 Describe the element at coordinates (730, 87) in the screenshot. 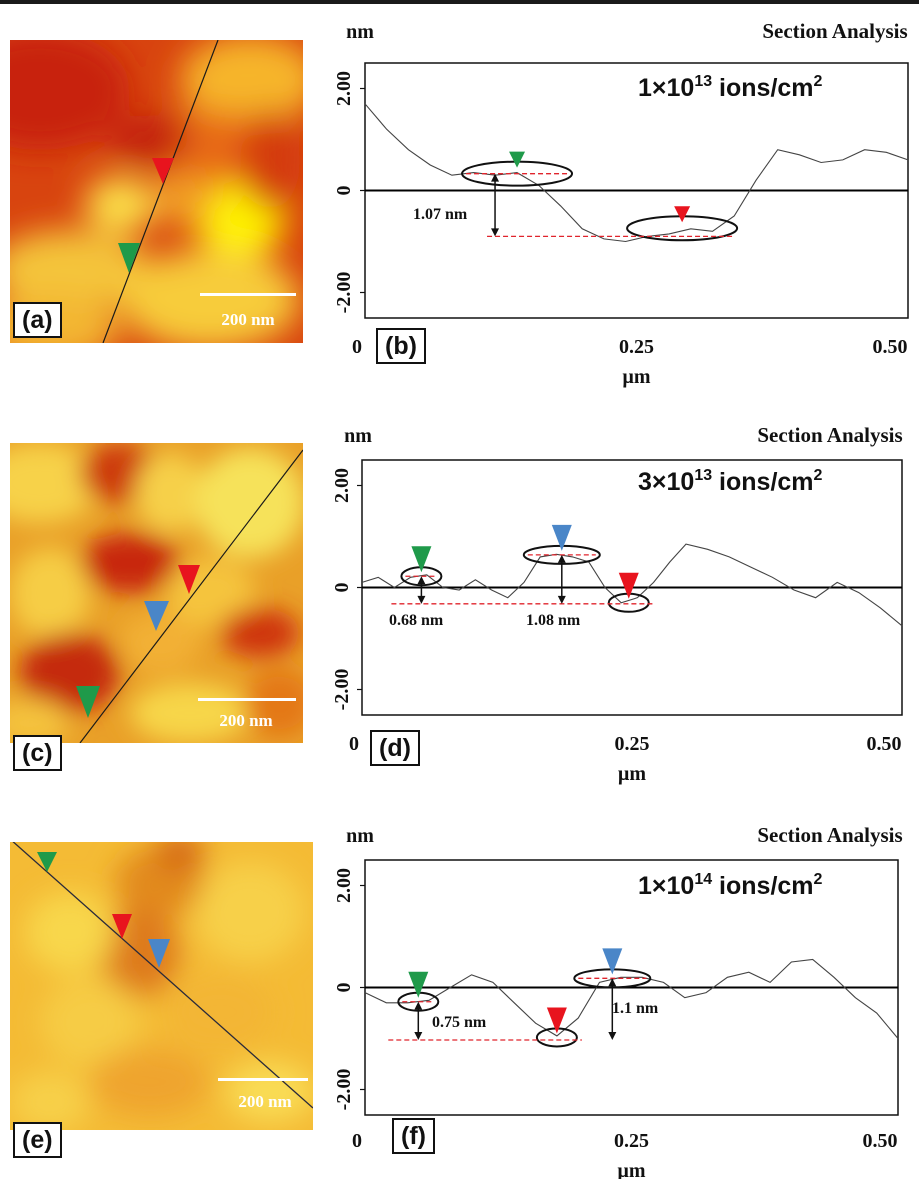

I see `fluence-annotation: 1×1013 ions/cm2` at that location.